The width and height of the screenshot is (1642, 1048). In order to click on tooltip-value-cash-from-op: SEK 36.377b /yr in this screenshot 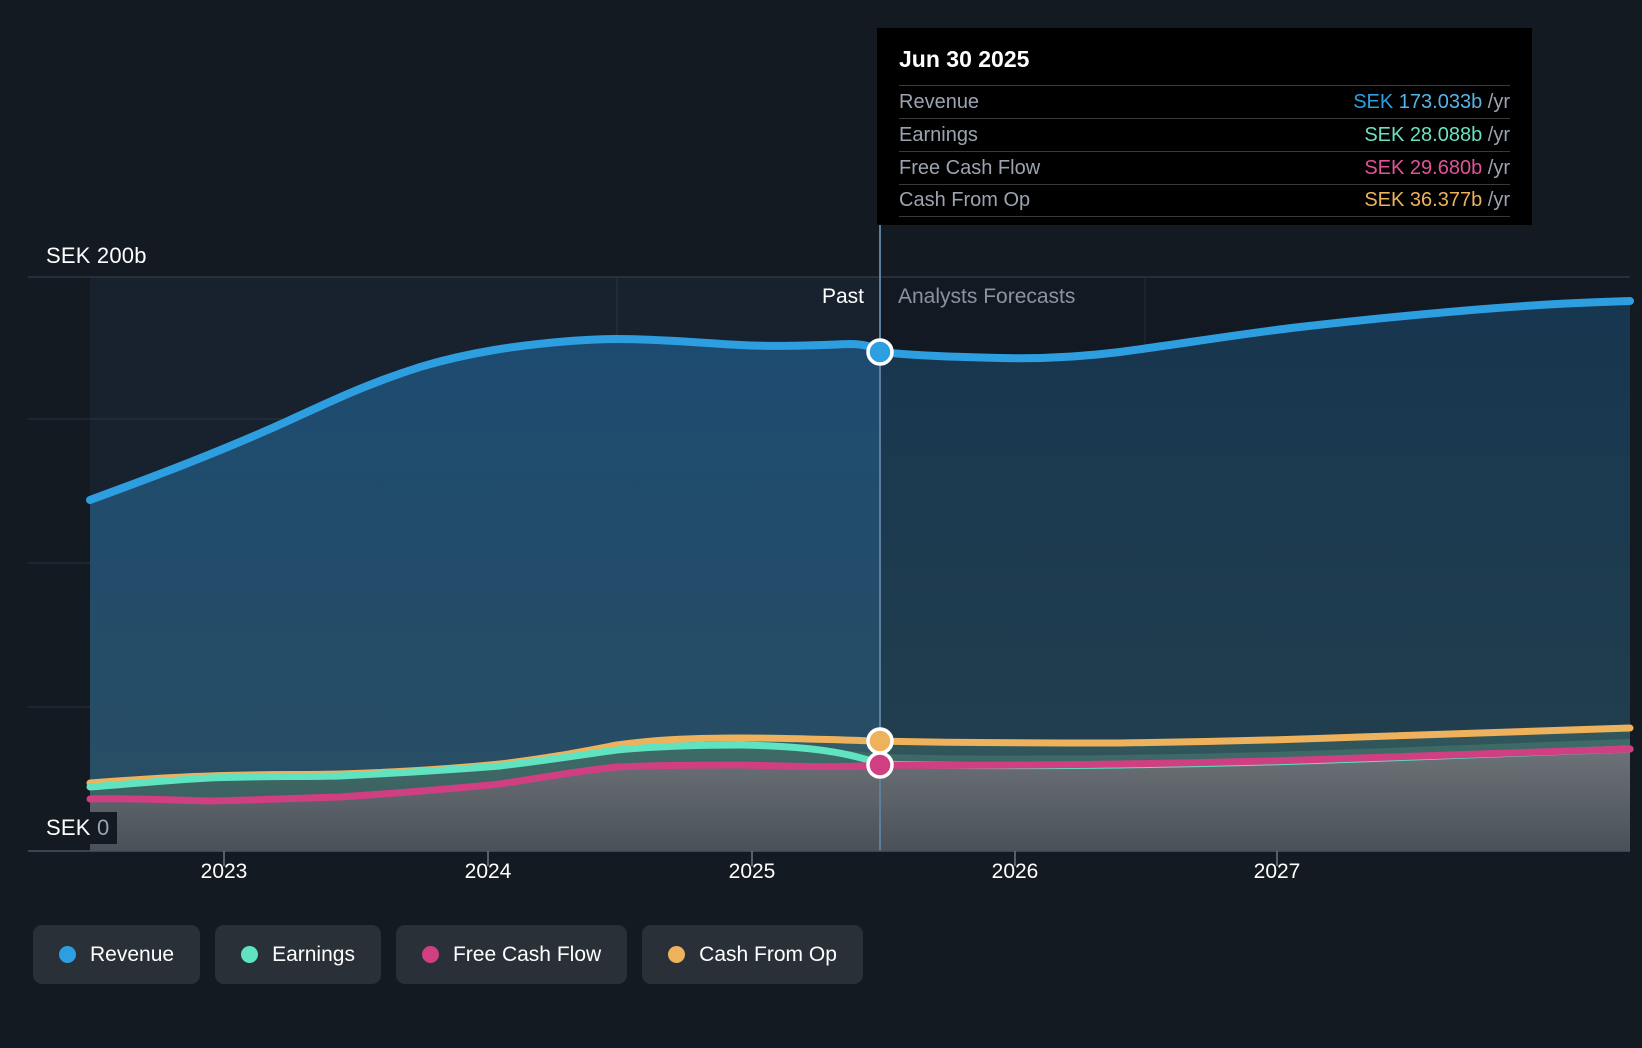, I will do `click(1437, 200)`.